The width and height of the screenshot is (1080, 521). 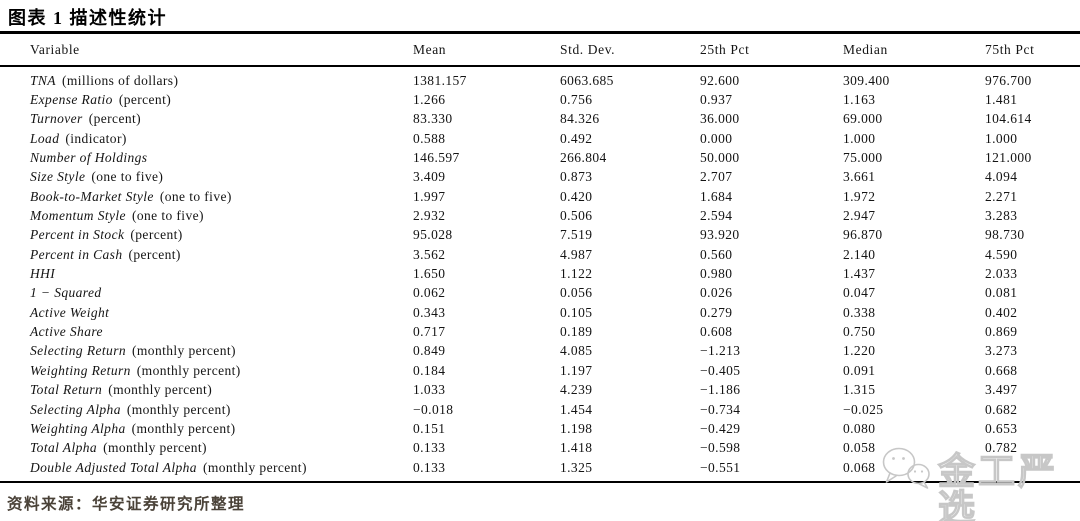 What do you see at coordinates (1001, 390) in the screenshot?
I see `pct75-cell: 3.497` at bounding box center [1001, 390].